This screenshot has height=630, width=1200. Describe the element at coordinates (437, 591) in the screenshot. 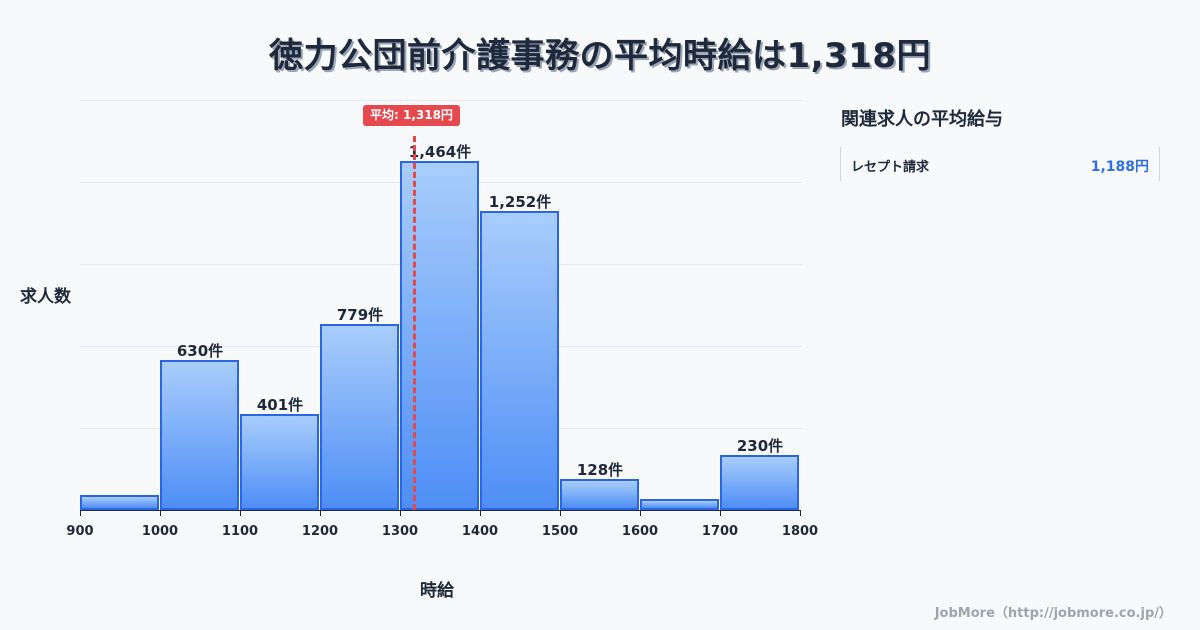

I see `x-axis-label: 時給` at that location.